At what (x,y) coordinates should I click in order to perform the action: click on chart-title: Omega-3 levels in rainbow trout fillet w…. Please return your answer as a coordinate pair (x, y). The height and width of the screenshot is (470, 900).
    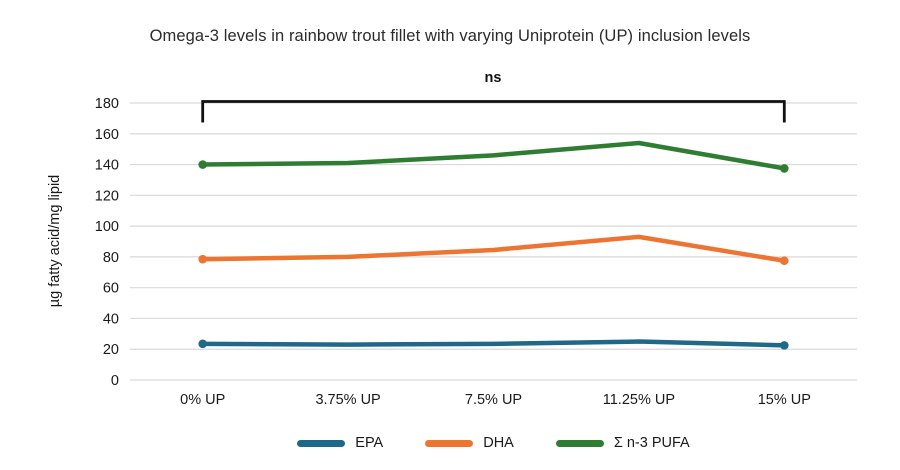
    Looking at the image, I should click on (450, 36).